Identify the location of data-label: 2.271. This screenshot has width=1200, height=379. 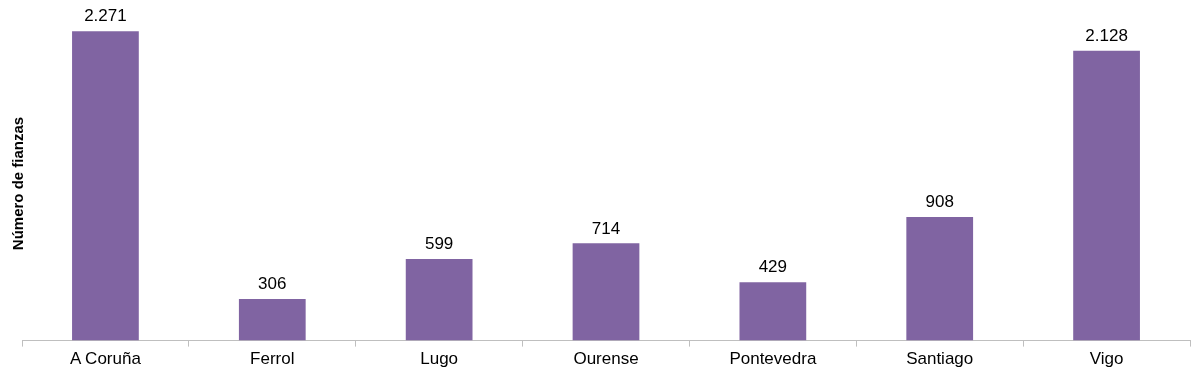
(105, 16).